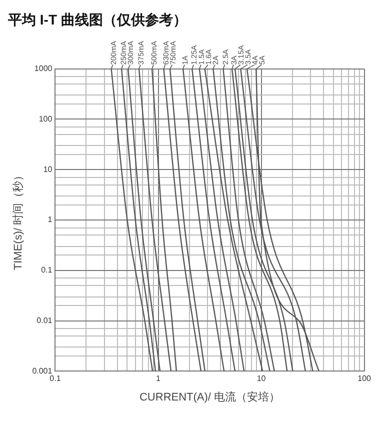 The height and width of the screenshot is (428, 382). I want to click on x-tick-label: 100, so click(365, 379).